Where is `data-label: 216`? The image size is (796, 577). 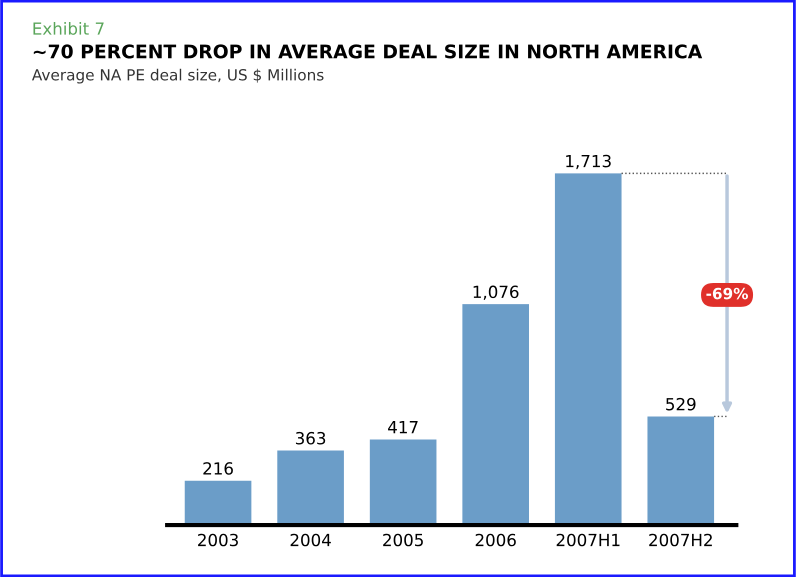
data-label: 216 is located at coordinates (218, 468).